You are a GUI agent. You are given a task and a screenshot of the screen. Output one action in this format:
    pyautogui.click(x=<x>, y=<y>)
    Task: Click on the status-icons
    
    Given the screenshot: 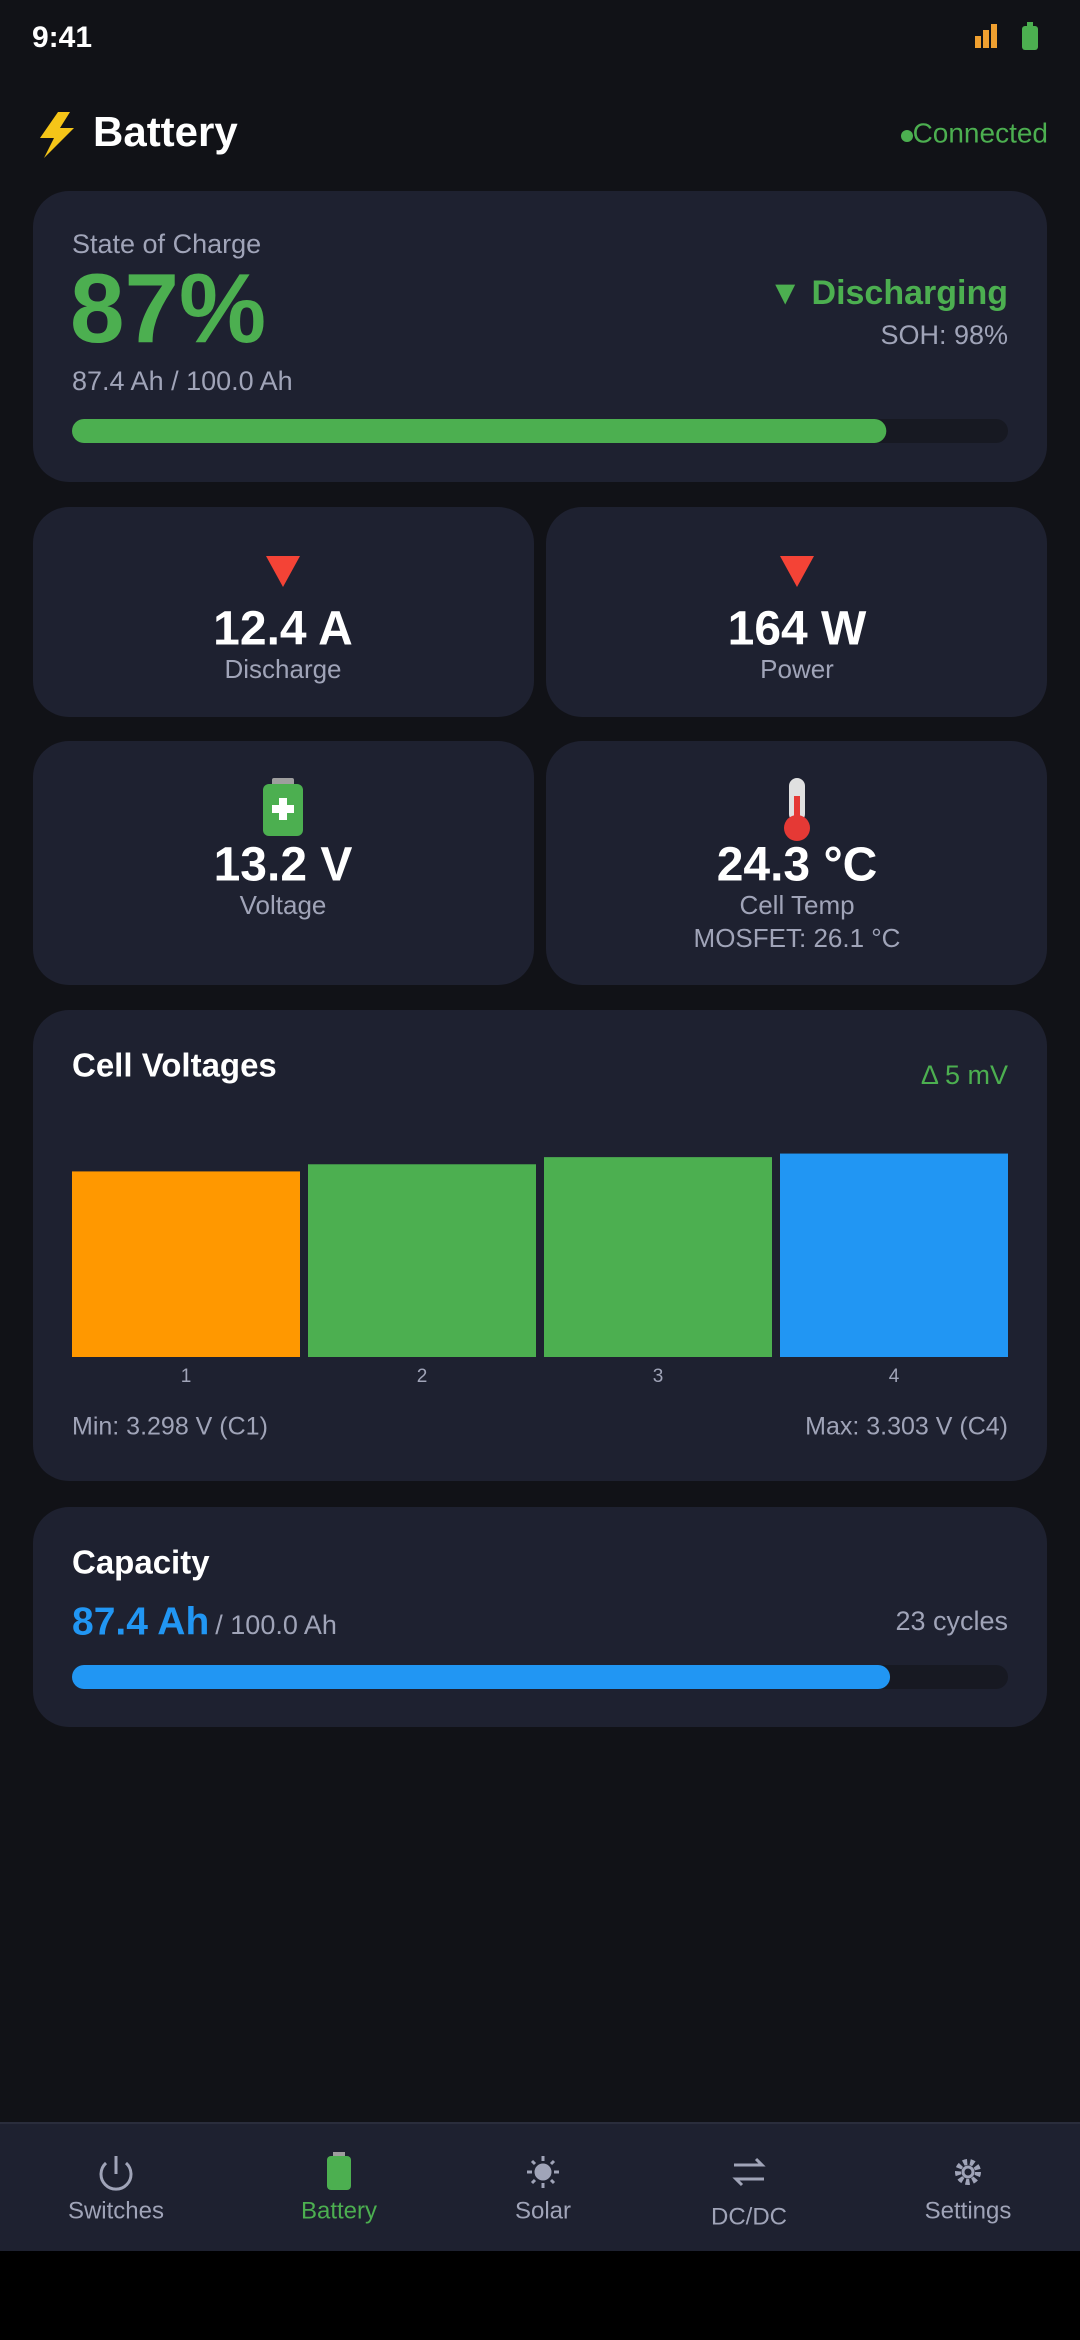 What is the action you would take?
    pyautogui.click(x=1006, y=36)
    